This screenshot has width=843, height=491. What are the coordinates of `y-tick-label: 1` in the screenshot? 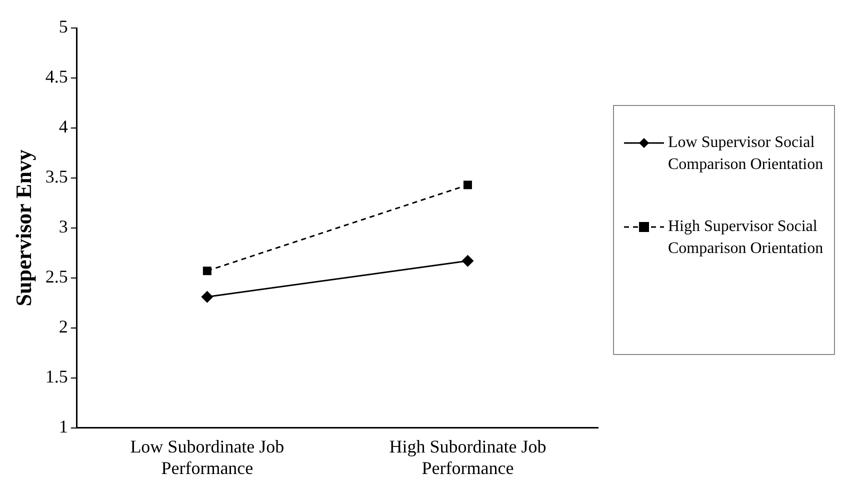 It's located at (63, 426).